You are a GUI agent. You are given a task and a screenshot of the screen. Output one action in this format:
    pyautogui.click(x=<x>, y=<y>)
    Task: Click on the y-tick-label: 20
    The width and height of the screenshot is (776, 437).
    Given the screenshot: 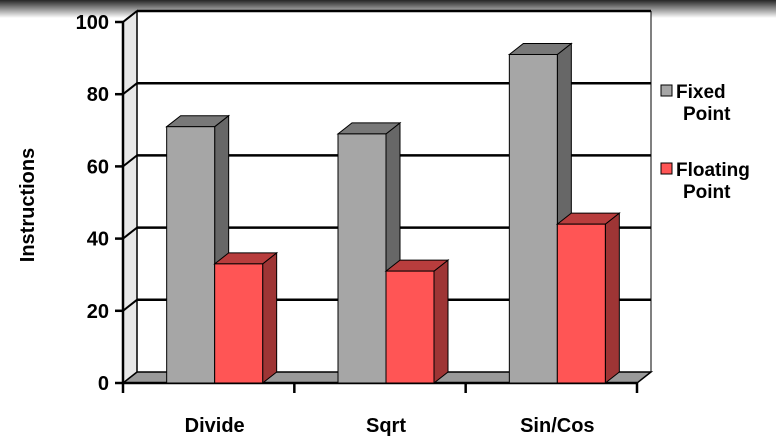 What is the action you would take?
    pyautogui.click(x=98, y=312)
    